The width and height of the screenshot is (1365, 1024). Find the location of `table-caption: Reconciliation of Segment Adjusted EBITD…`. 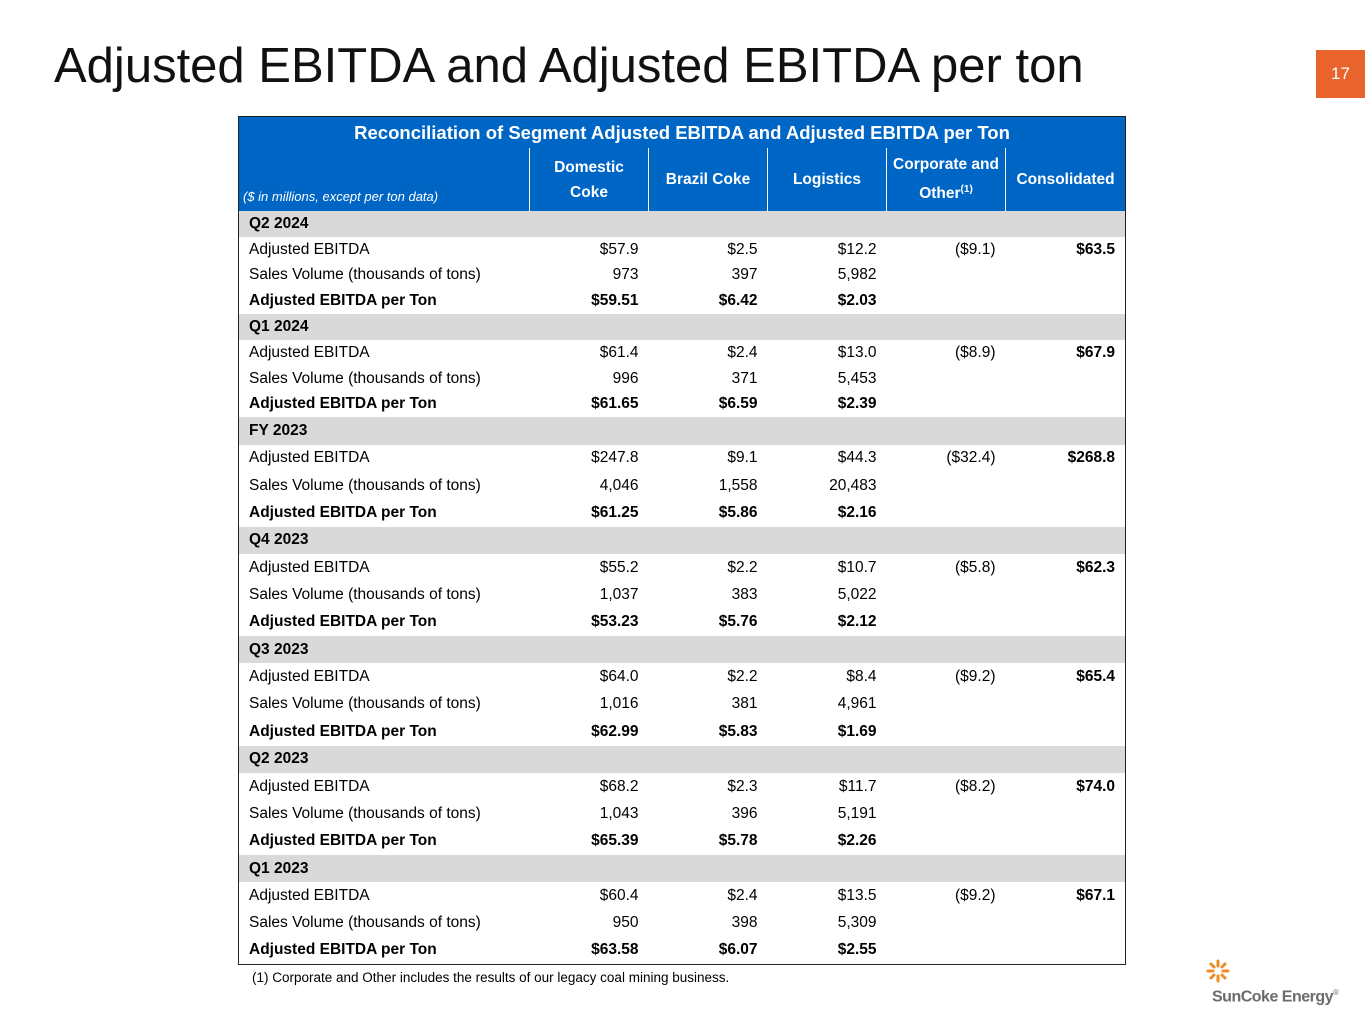

table-caption: Reconciliation of Segment Adjusted EBITD… is located at coordinates (682, 132).